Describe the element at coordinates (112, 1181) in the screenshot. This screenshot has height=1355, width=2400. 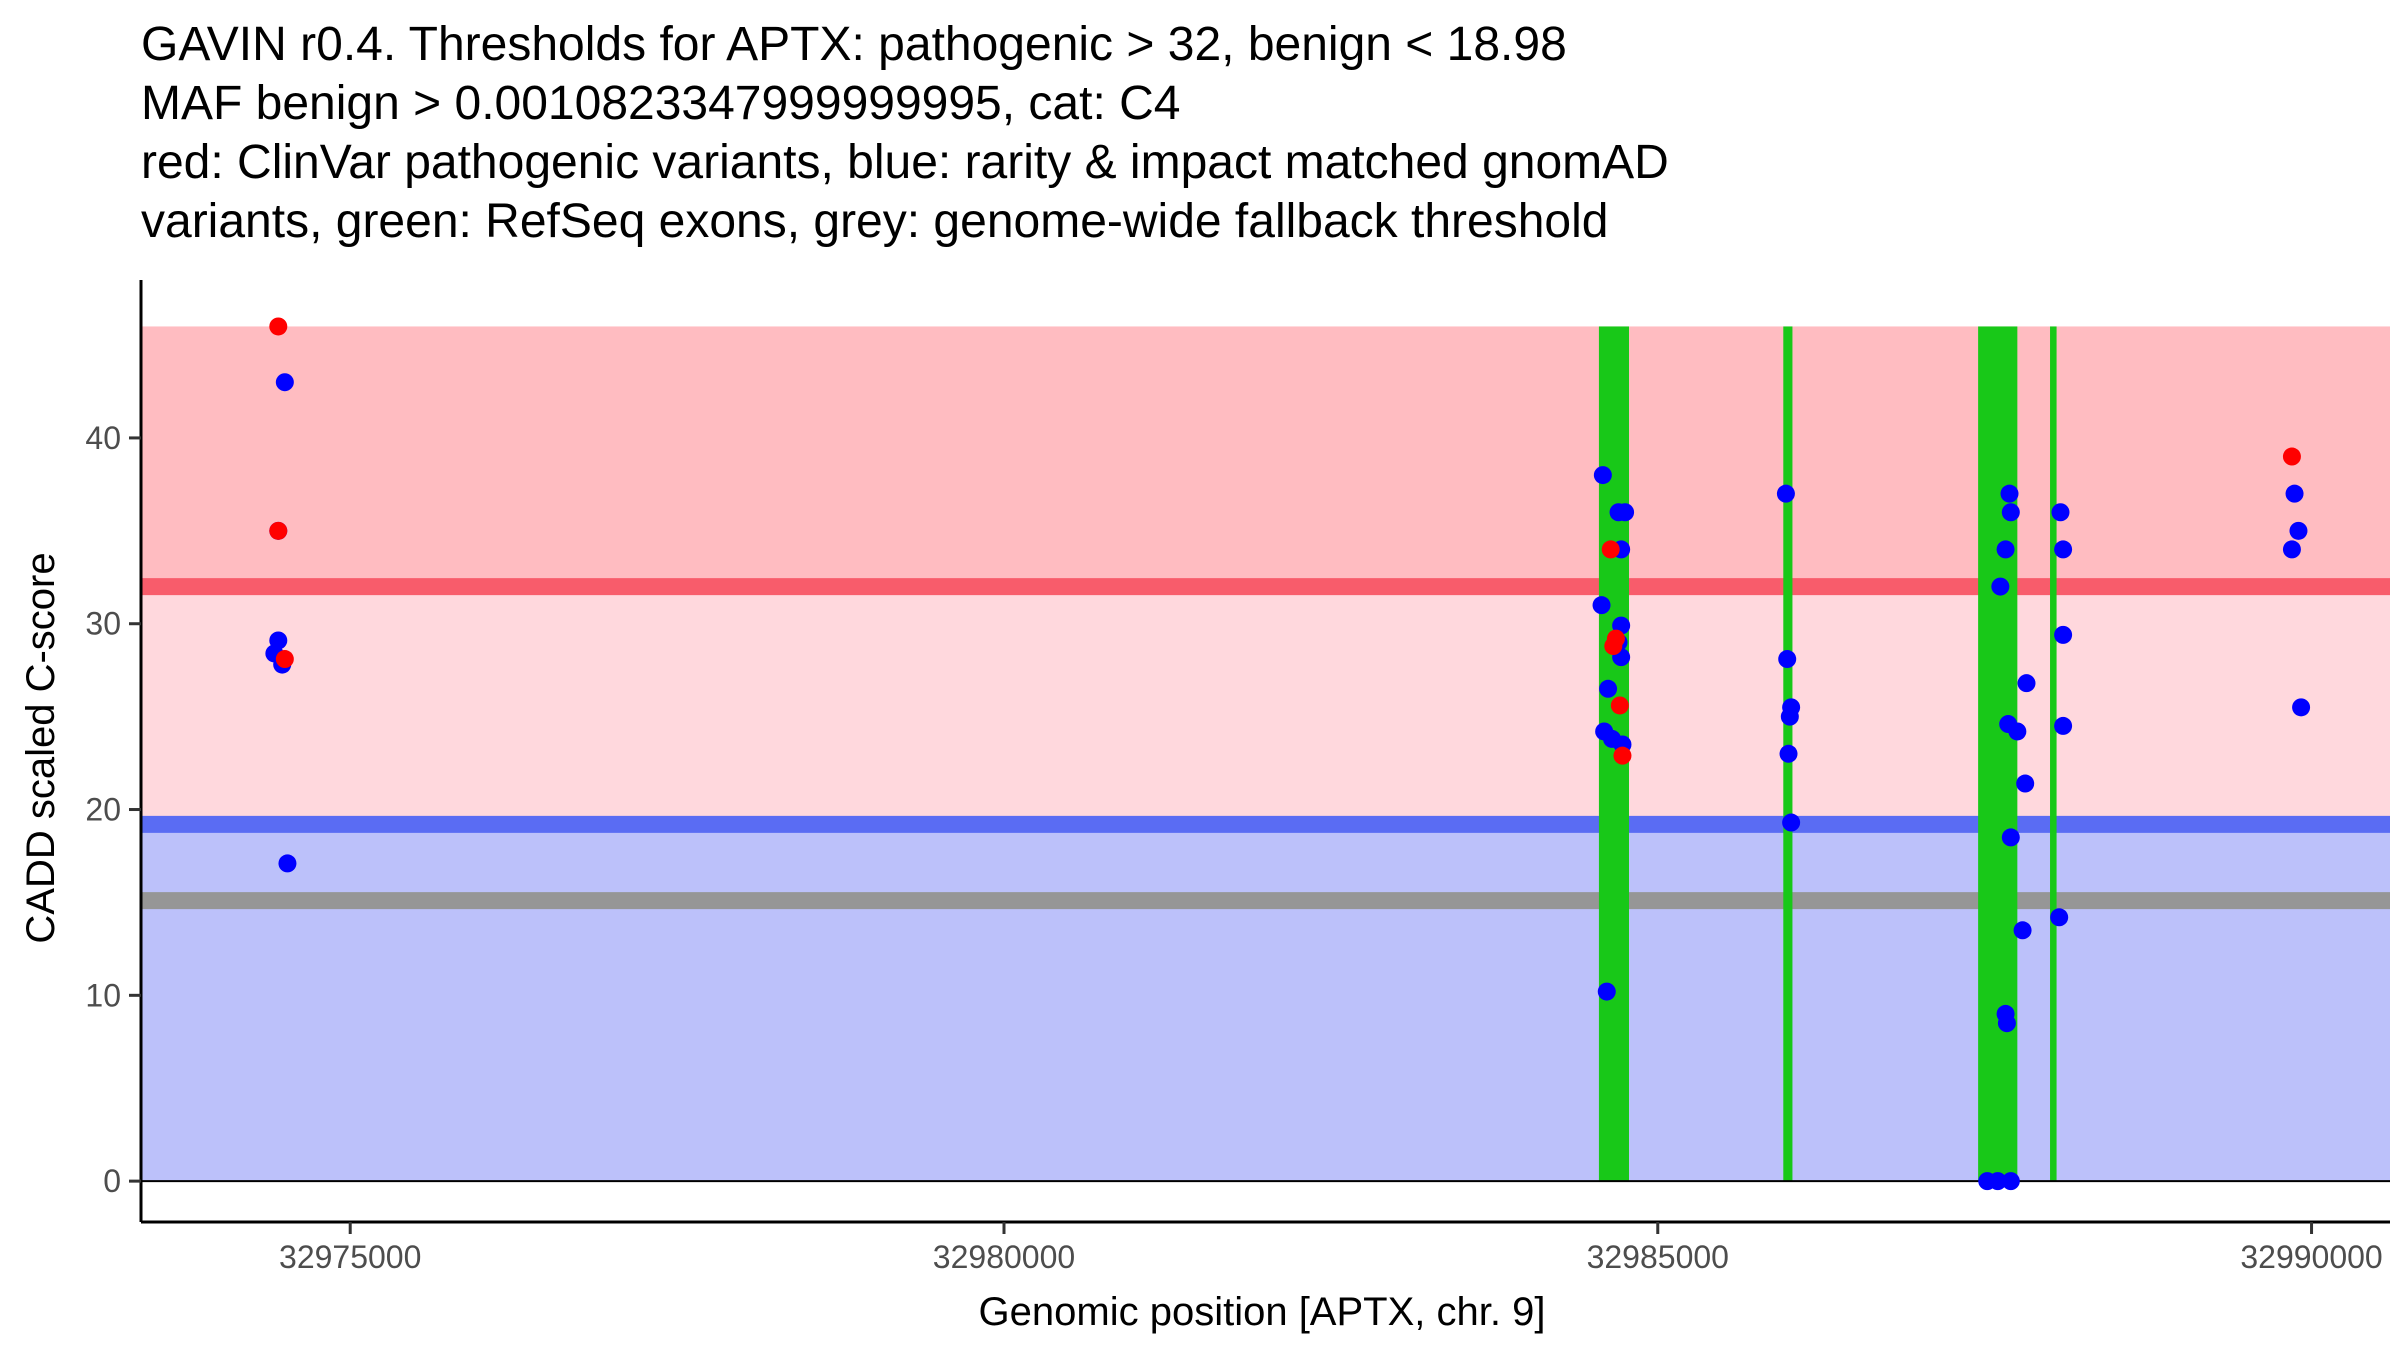
I see `y-tick-label: 0` at that location.